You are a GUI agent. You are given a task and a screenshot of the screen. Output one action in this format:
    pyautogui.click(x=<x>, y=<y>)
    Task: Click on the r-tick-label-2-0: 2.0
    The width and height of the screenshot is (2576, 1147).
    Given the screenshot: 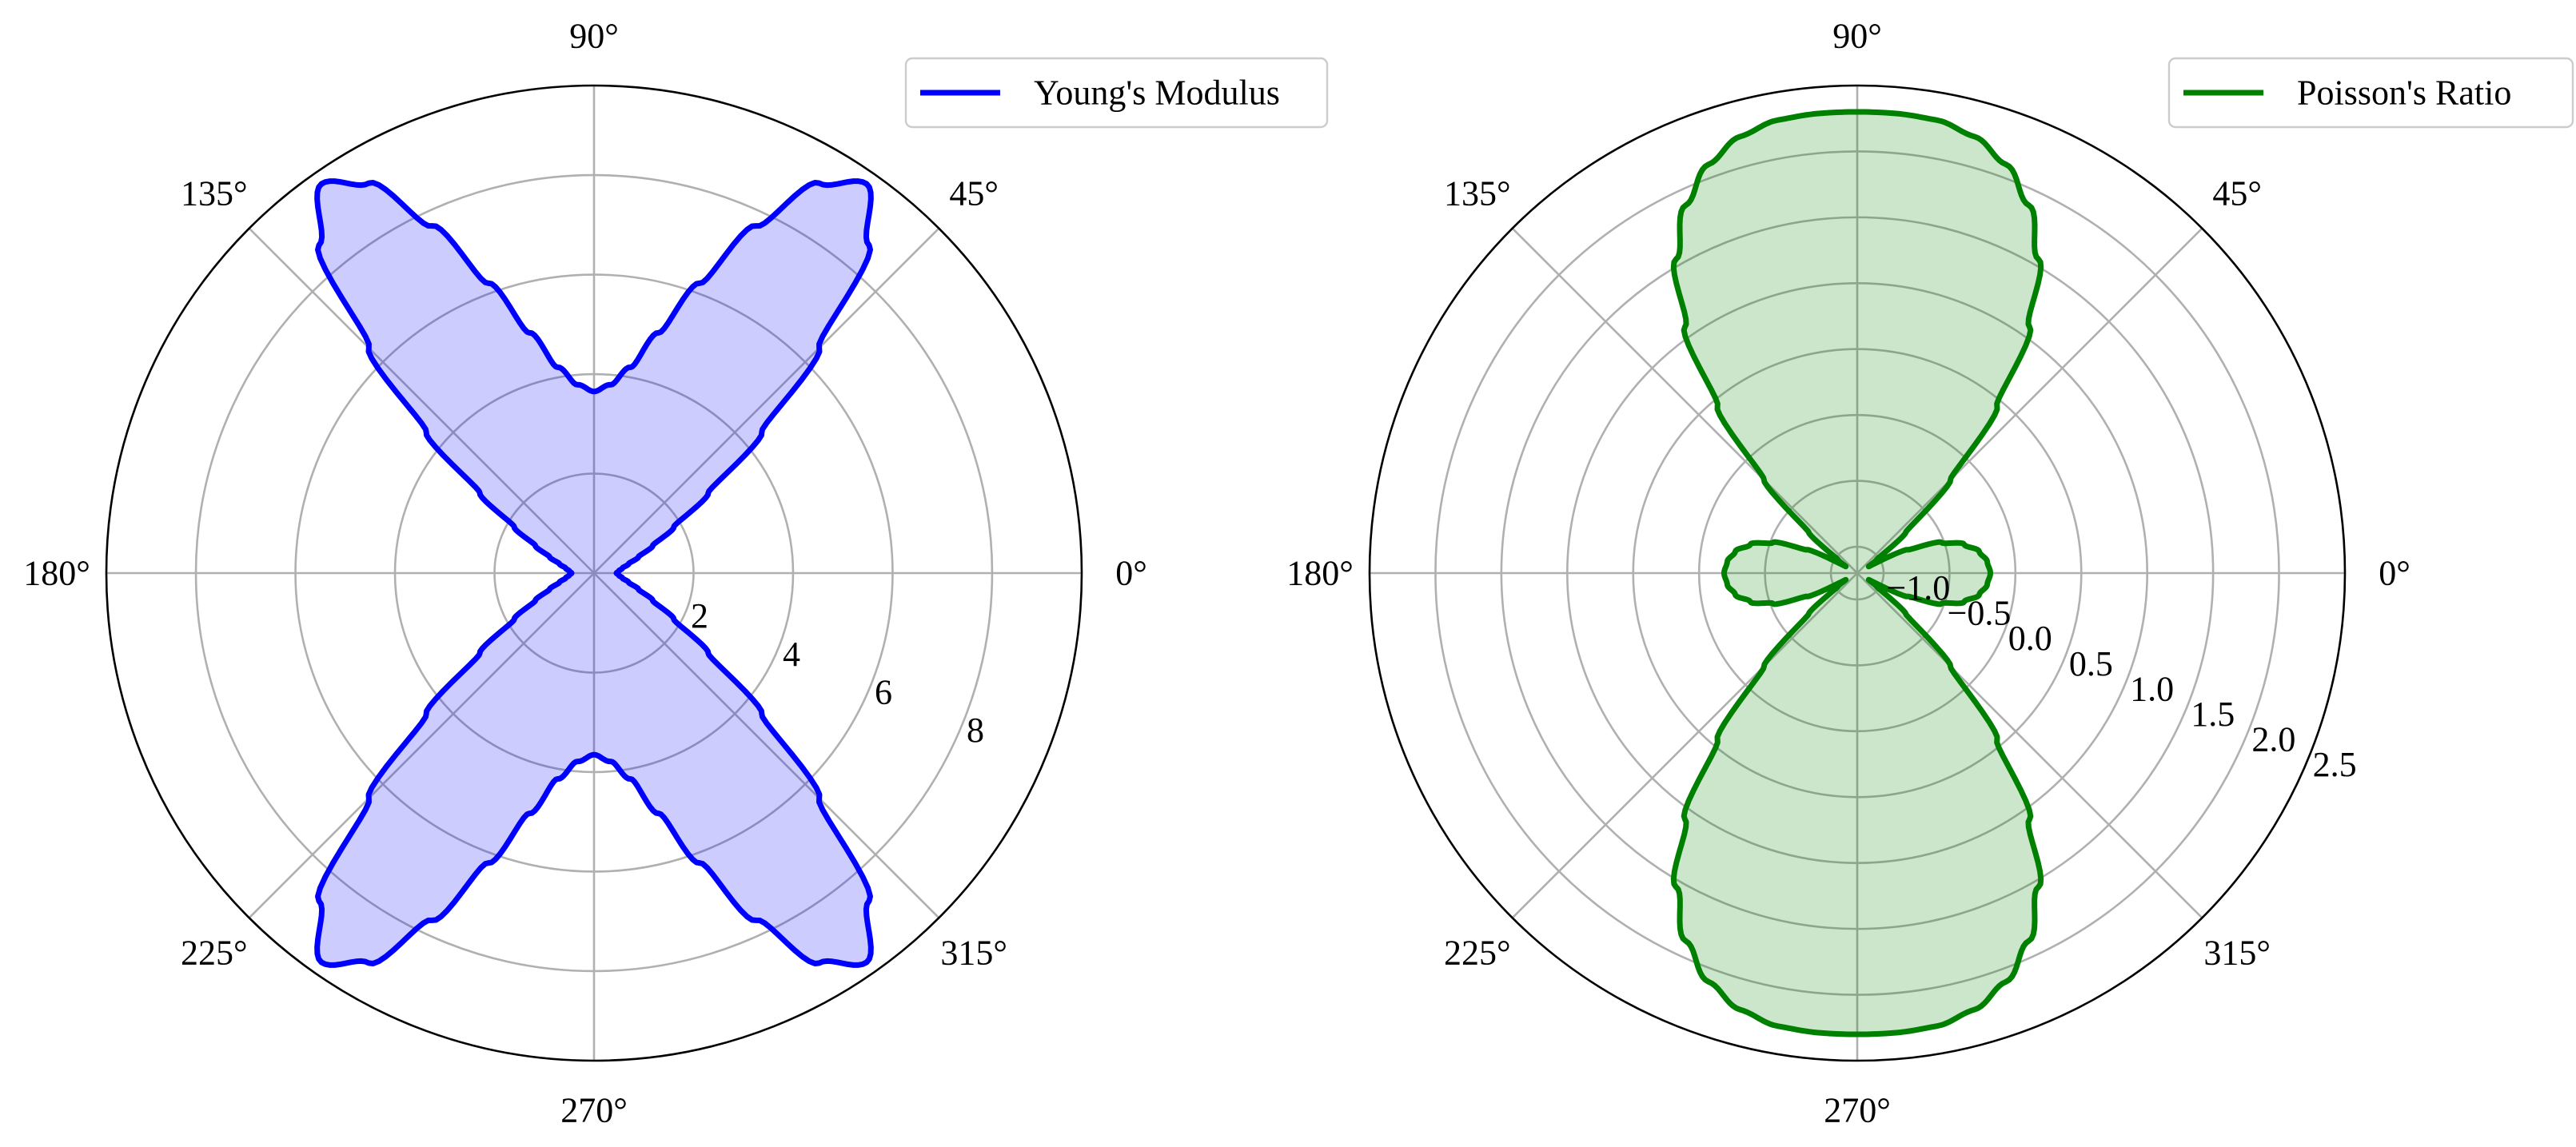 What is the action you would take?
    pyautogui.click(x=2273, y=739)
    